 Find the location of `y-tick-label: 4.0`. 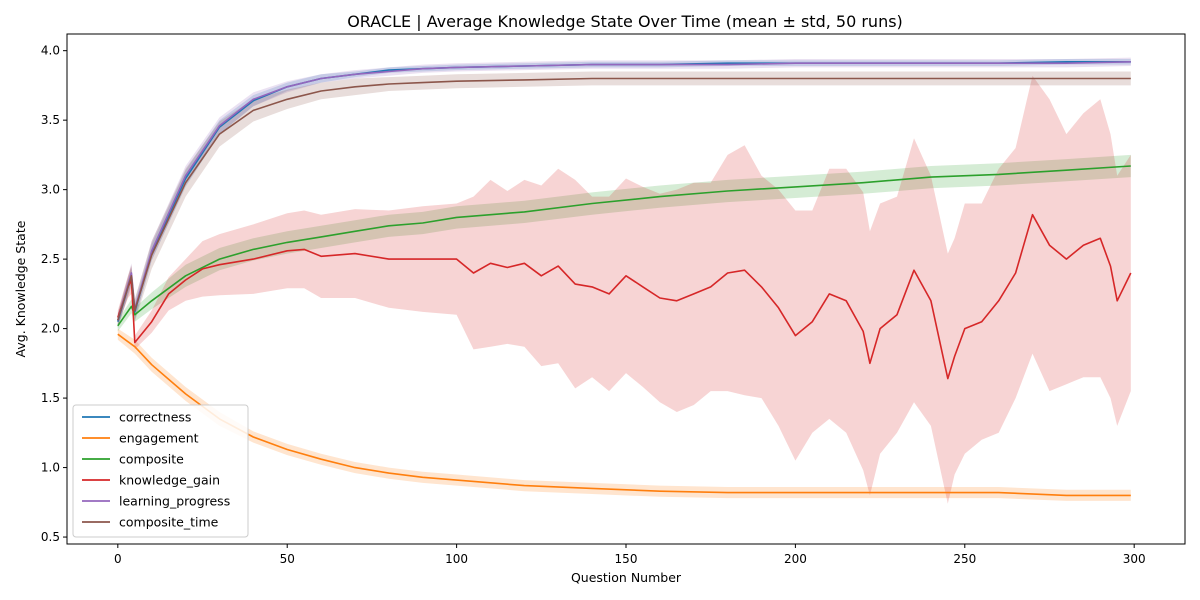

y-tick-label: 4.0 is located at coordinates (50, 51).